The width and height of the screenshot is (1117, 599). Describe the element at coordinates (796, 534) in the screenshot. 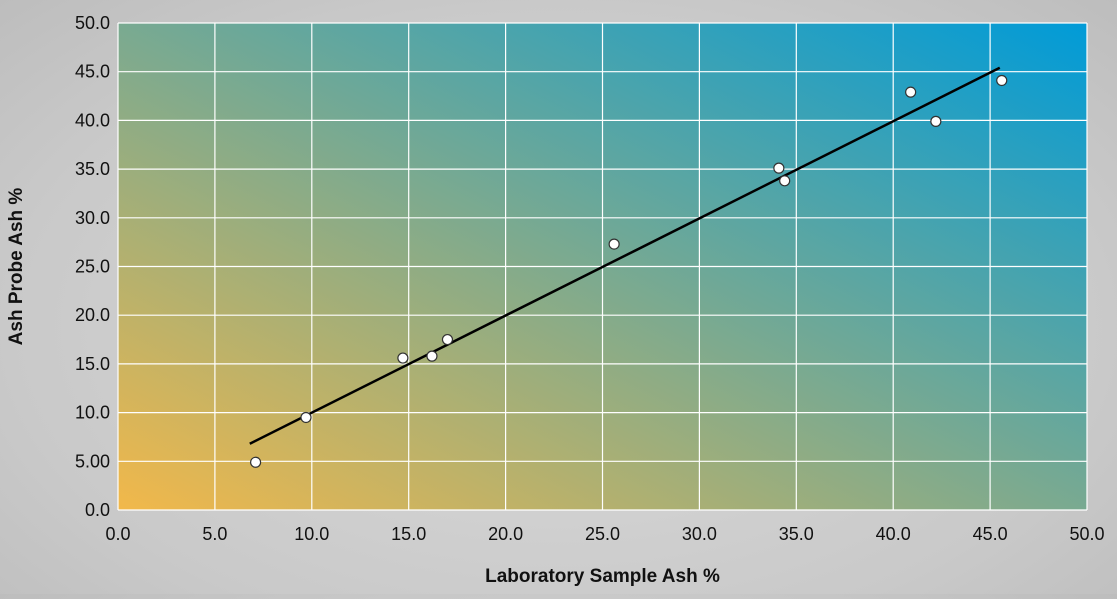

I see `x-tick-label: 35.0` at that location.